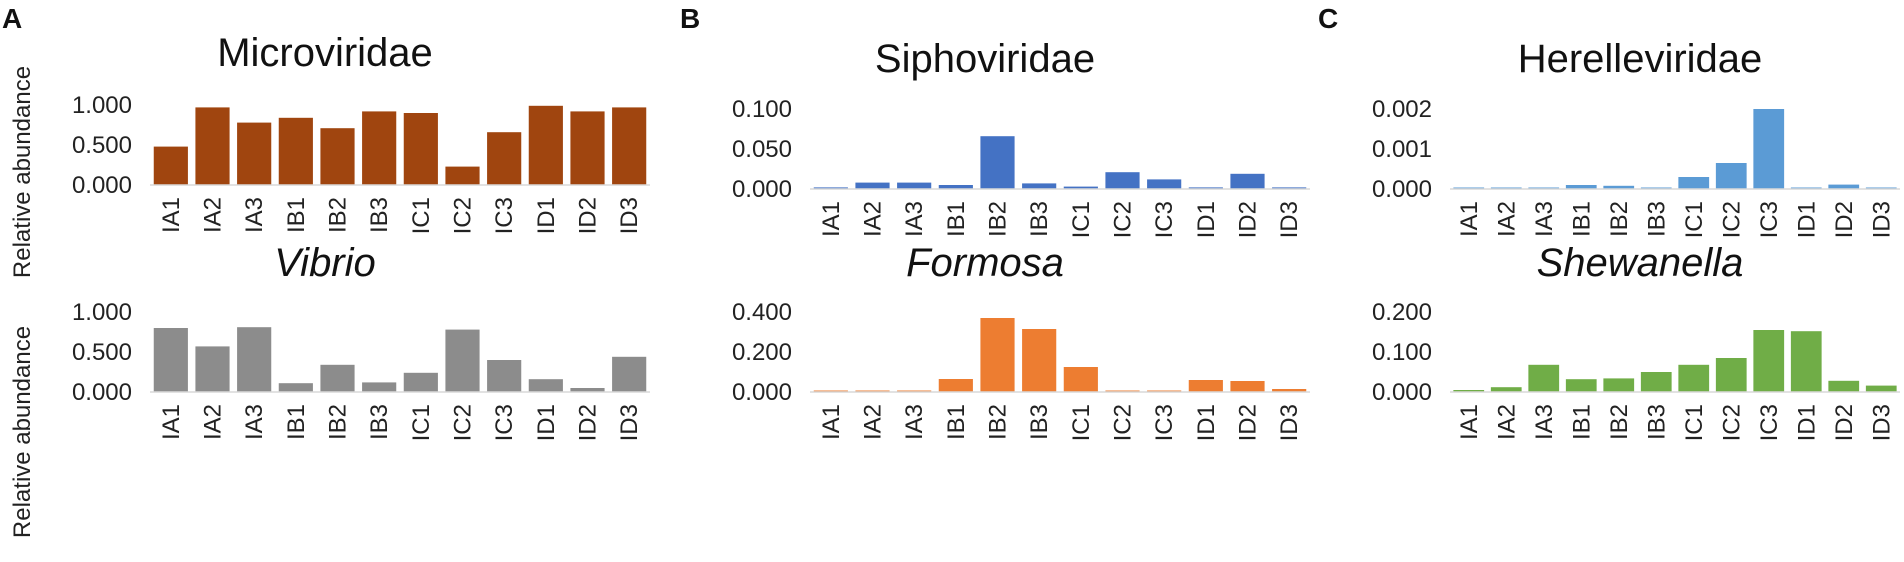  I want to click on bar-id3, so click(1881, 388).